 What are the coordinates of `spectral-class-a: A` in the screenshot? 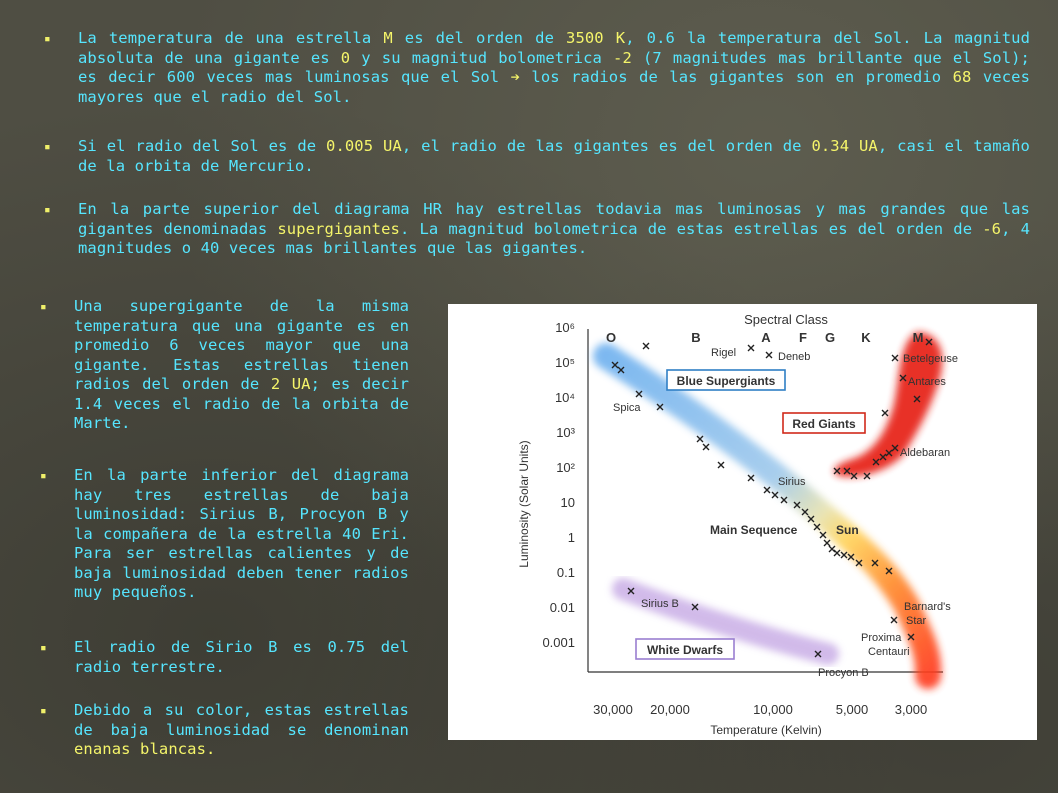 It's located at (766, 337).